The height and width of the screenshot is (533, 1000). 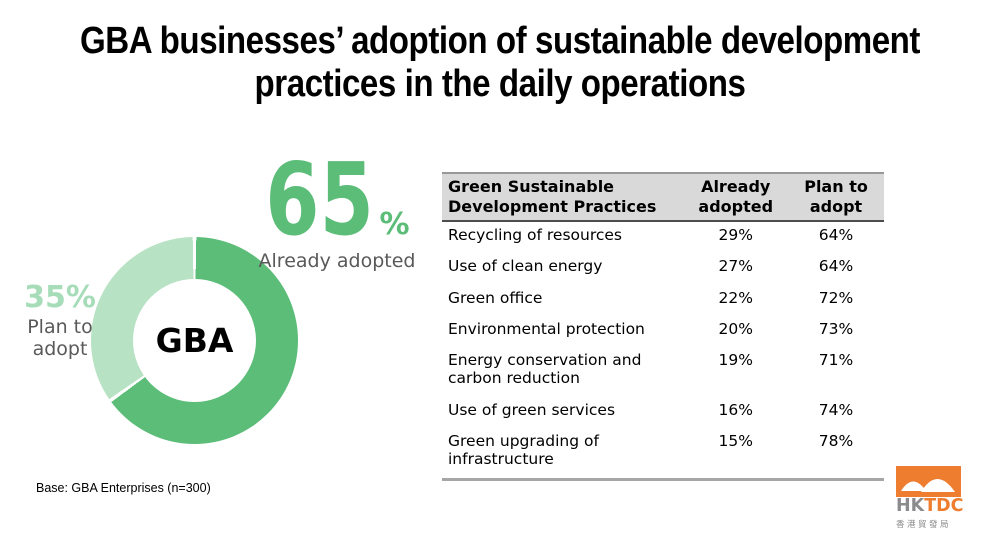 I want to click on plan-to-adopt-callout: 35% Plan to adopt, so click(x=60, y=322).